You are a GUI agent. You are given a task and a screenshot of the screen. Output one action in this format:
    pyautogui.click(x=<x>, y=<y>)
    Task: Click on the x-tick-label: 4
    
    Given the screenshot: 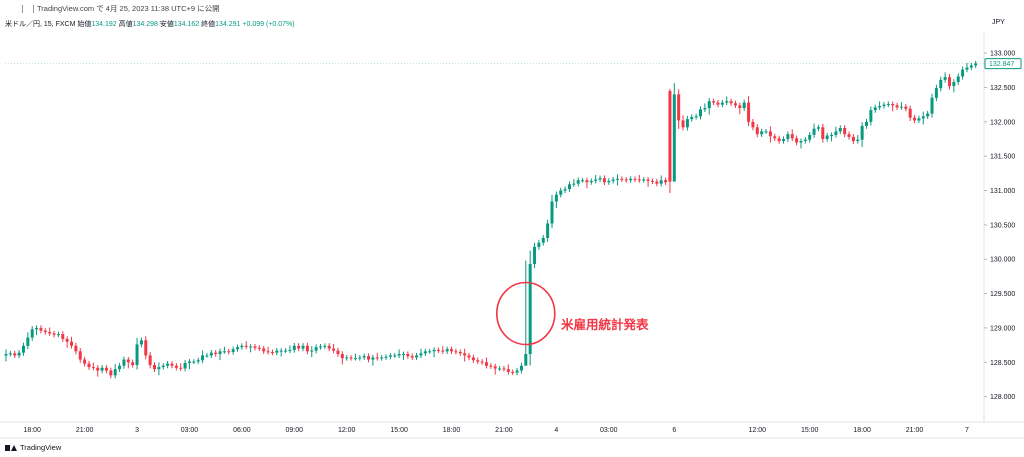 What is the action you would take?
    pyautogui.click(x=556, y=430)
    